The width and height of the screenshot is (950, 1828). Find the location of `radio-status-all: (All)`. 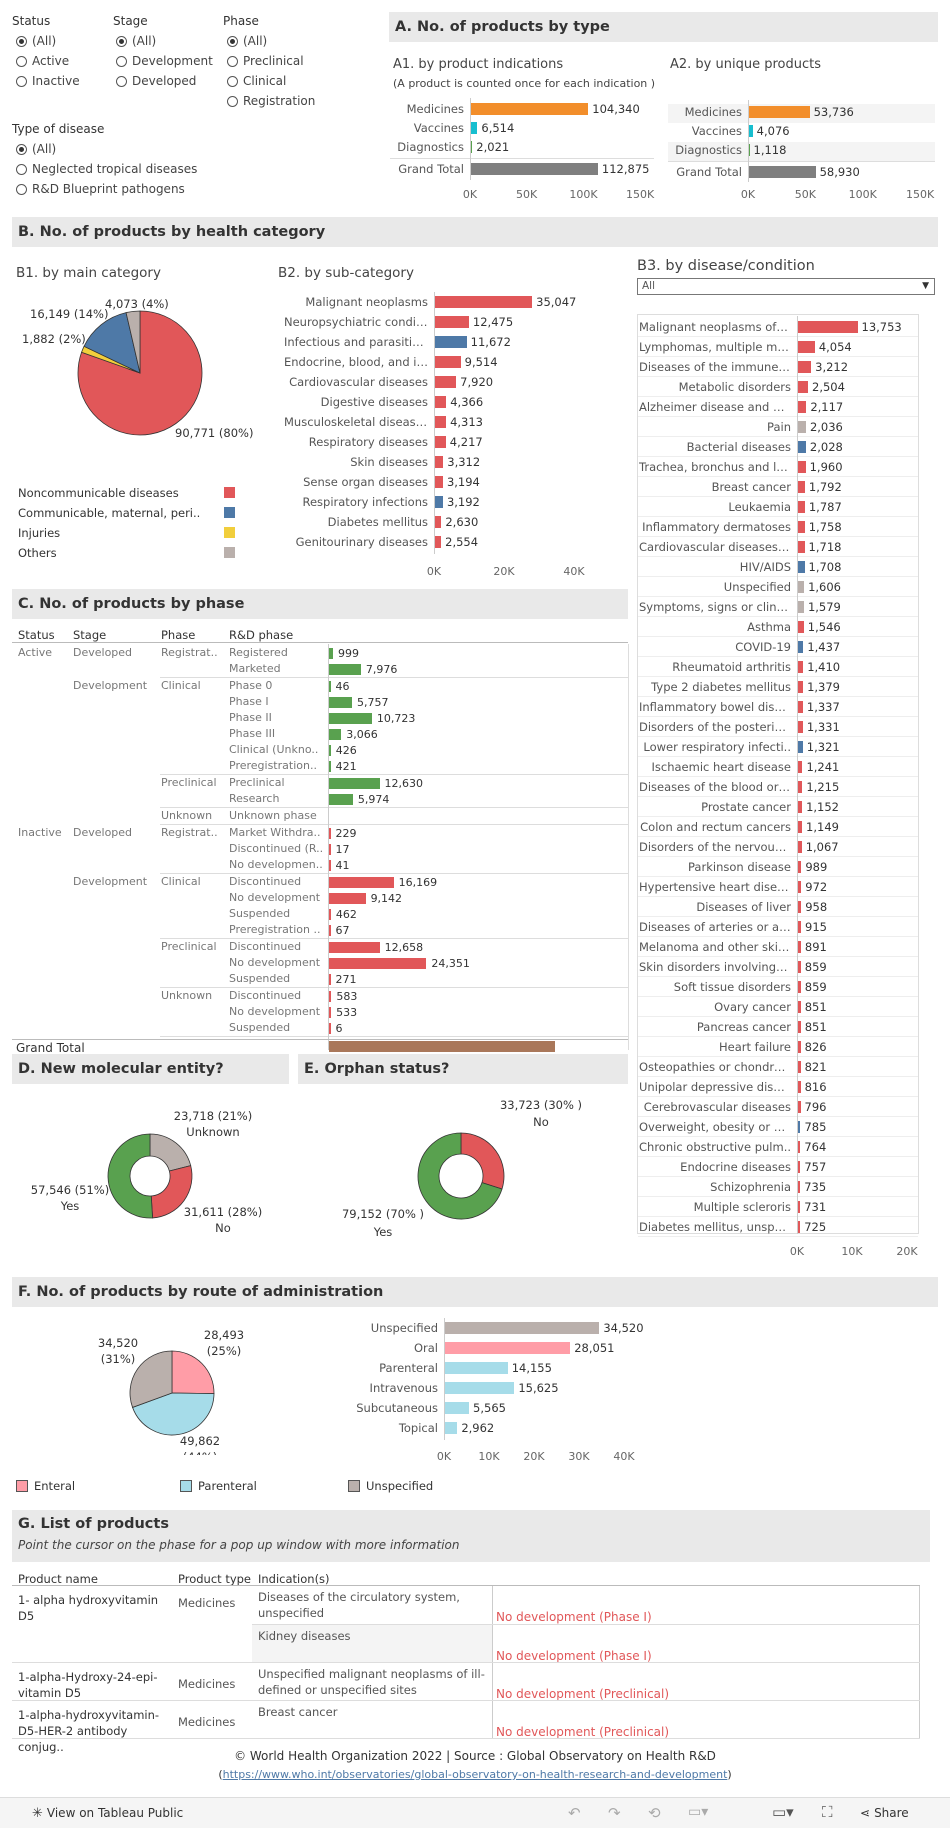

radio-status-all: (All) is located at coordinates (36, 41).